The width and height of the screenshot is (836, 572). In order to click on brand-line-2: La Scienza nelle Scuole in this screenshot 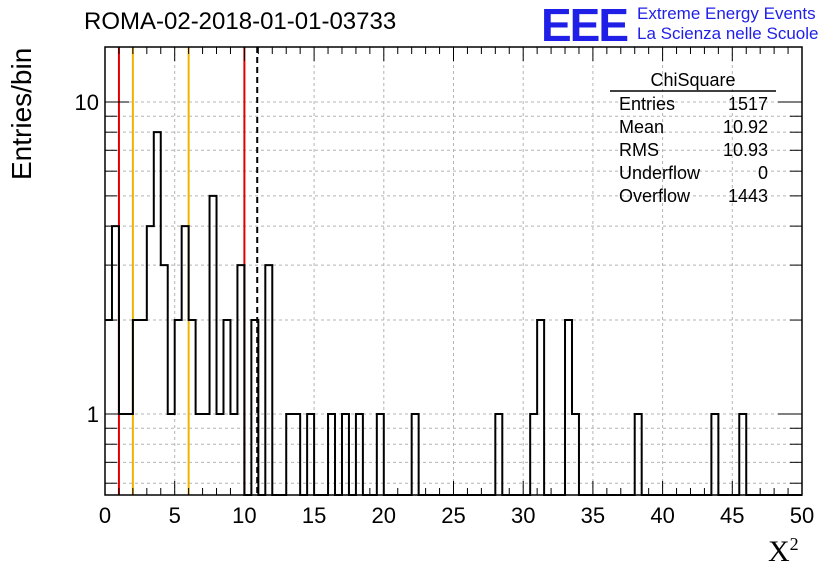, I will do `click(728, 33)`.